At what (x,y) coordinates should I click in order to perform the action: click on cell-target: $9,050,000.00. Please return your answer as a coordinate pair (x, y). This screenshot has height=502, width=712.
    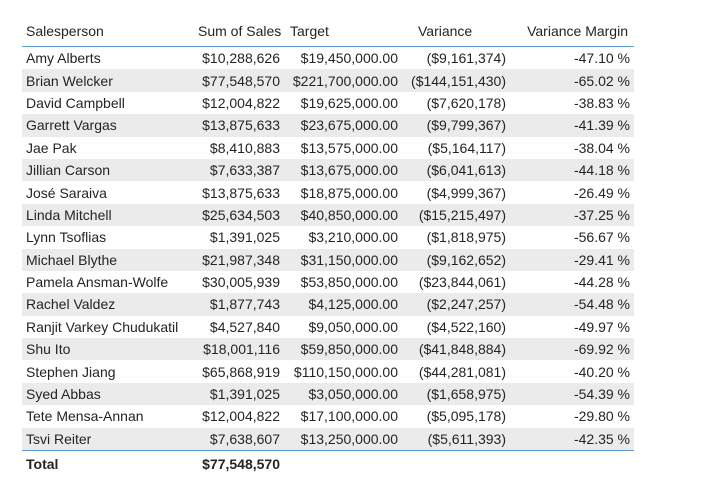
    Looking at the image, I should click on (343, 327).